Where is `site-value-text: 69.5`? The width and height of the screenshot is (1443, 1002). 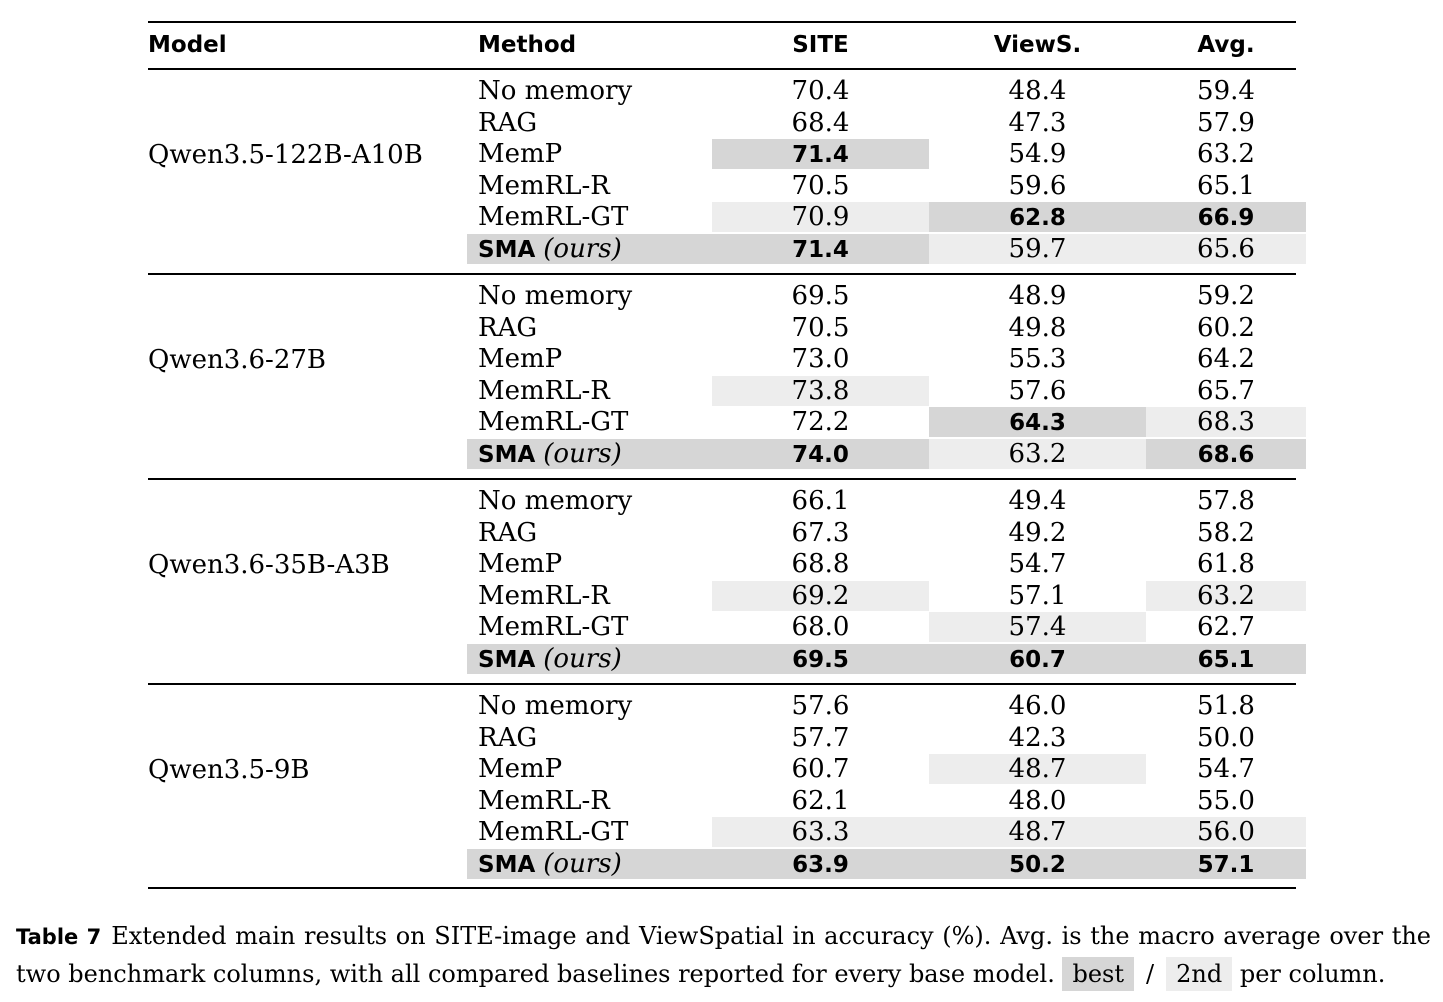 site-value-text: 69.5 is located at coordinates (820, 660).